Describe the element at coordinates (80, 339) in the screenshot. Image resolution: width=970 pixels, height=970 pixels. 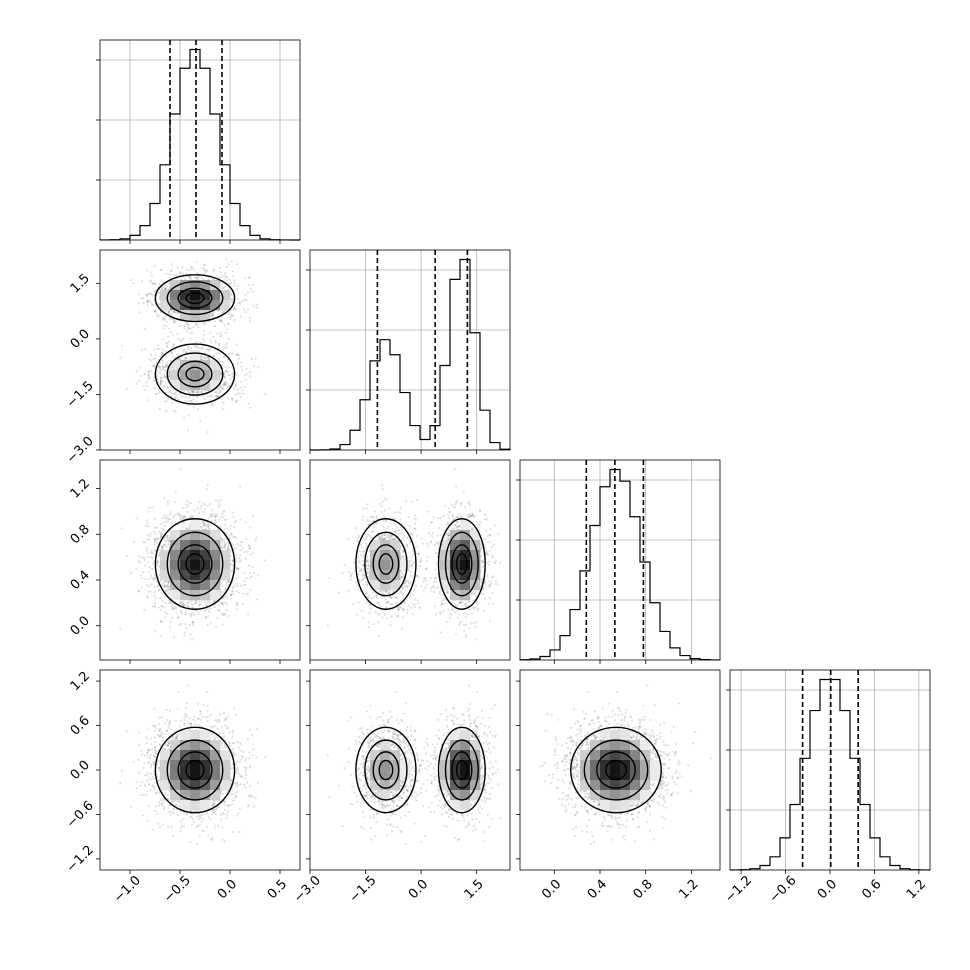
I see `ytick-label-1-2: 0.0` at that location.